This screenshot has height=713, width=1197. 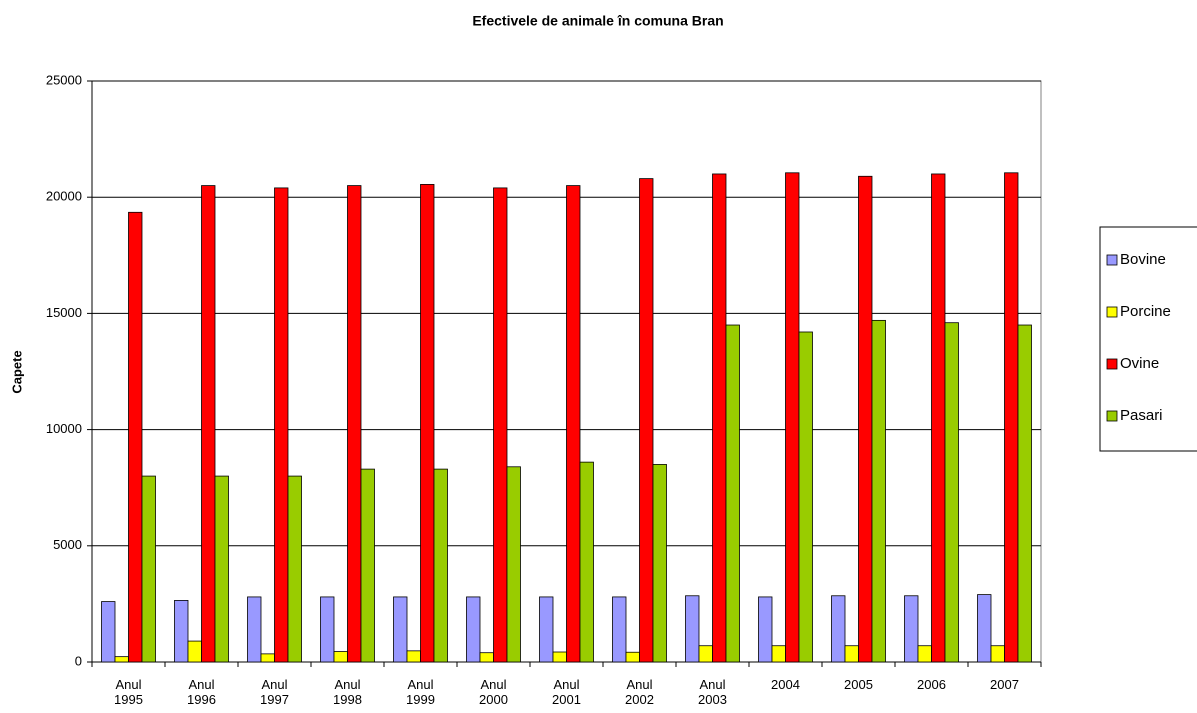 What do you see at coordinates (78, 660) in the screenshot?
I see `y-tick-label: 0` at bounding box center [78, 660].